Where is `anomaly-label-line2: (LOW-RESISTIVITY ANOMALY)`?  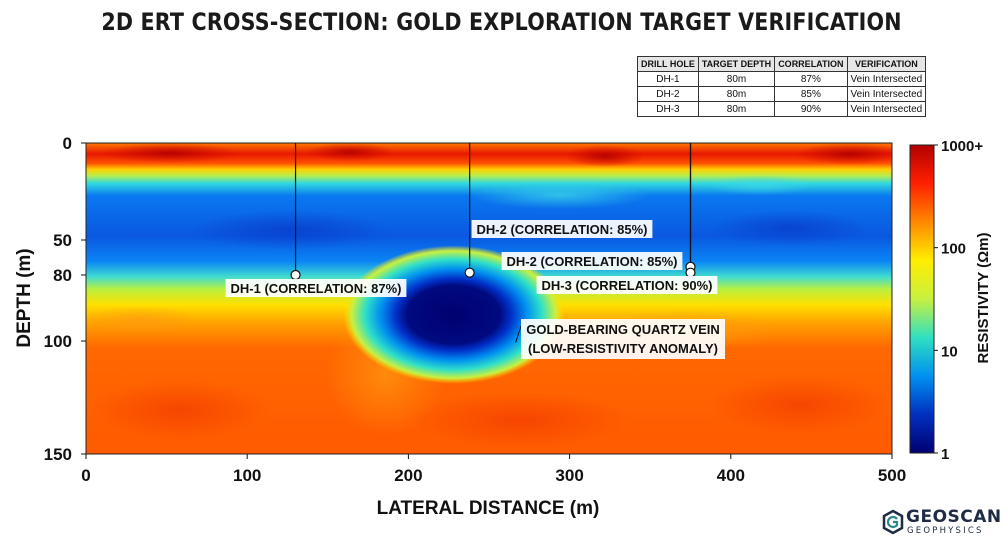 anomaly-label-line2: (LOW-RESISTIVITY ANOMALY) is located at coordinates (623, 348).